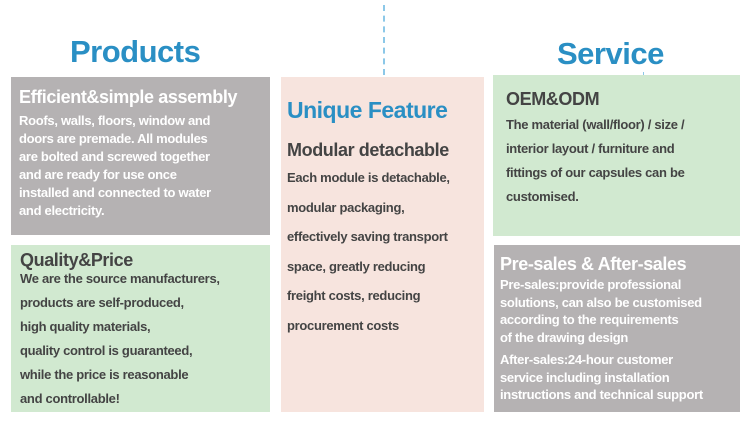 This screenshot has width=750, height=428. What do you see at coordinates (553, 99) in the screenshot?
I see `oem-heading: OEM&ODM` at bounding box center [553, 99].